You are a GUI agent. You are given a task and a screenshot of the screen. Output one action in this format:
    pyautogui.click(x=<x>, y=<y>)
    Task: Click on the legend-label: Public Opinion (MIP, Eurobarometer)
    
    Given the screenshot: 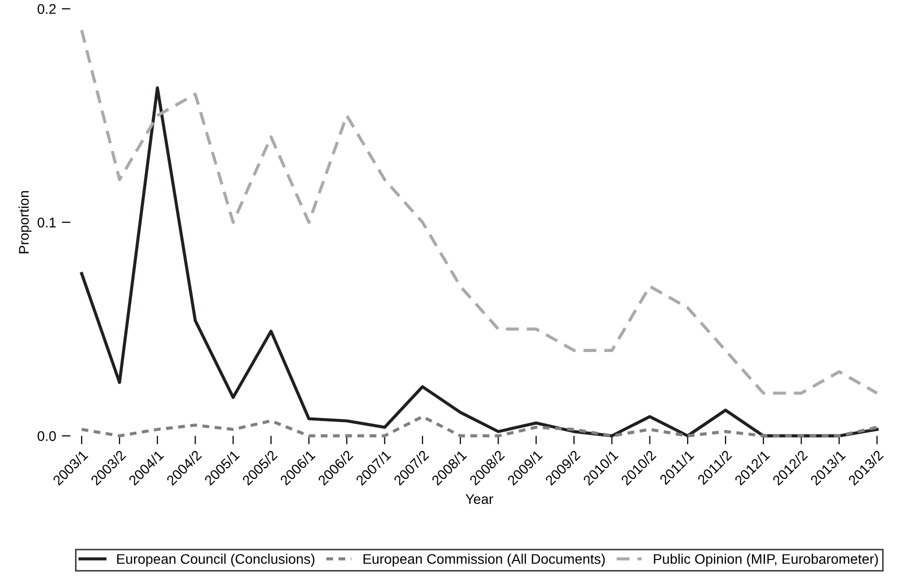 What is the action you would take?
    pyautogui.click(x=766, y=560)
    